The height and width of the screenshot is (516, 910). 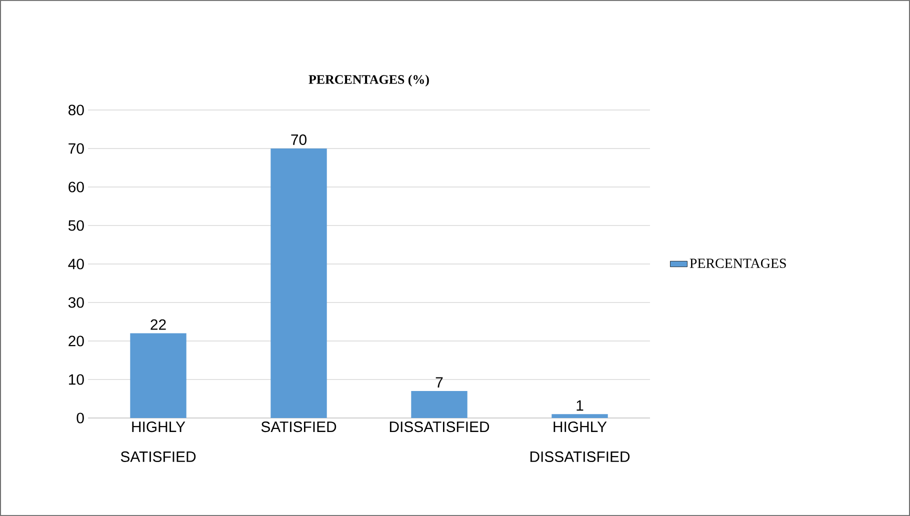 I want to click on x-tick-label: SATISFIED, so click(x=298, y=427).